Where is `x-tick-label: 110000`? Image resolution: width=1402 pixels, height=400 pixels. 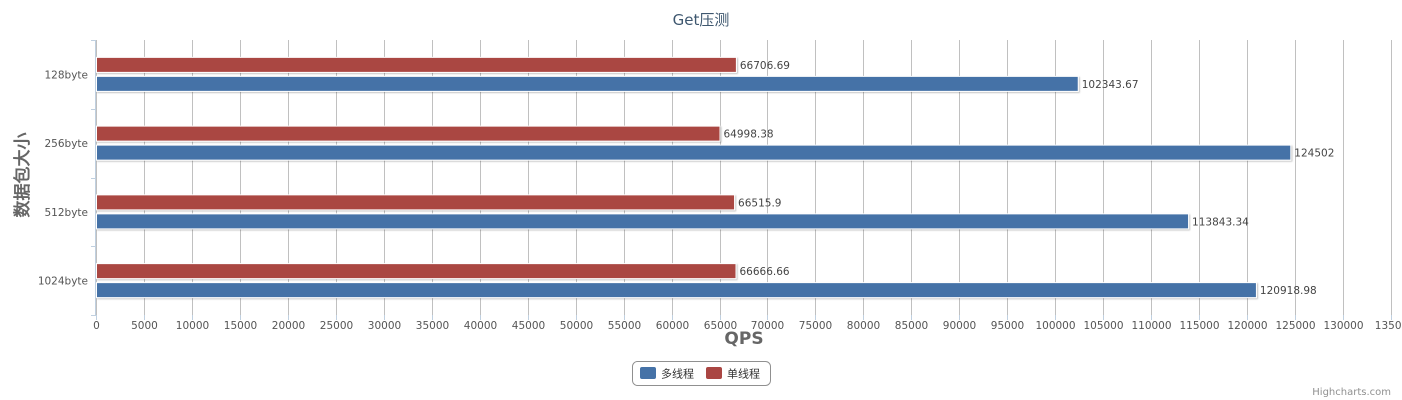 x-tick-label: 110000 is located at coordinates (1151, 326).